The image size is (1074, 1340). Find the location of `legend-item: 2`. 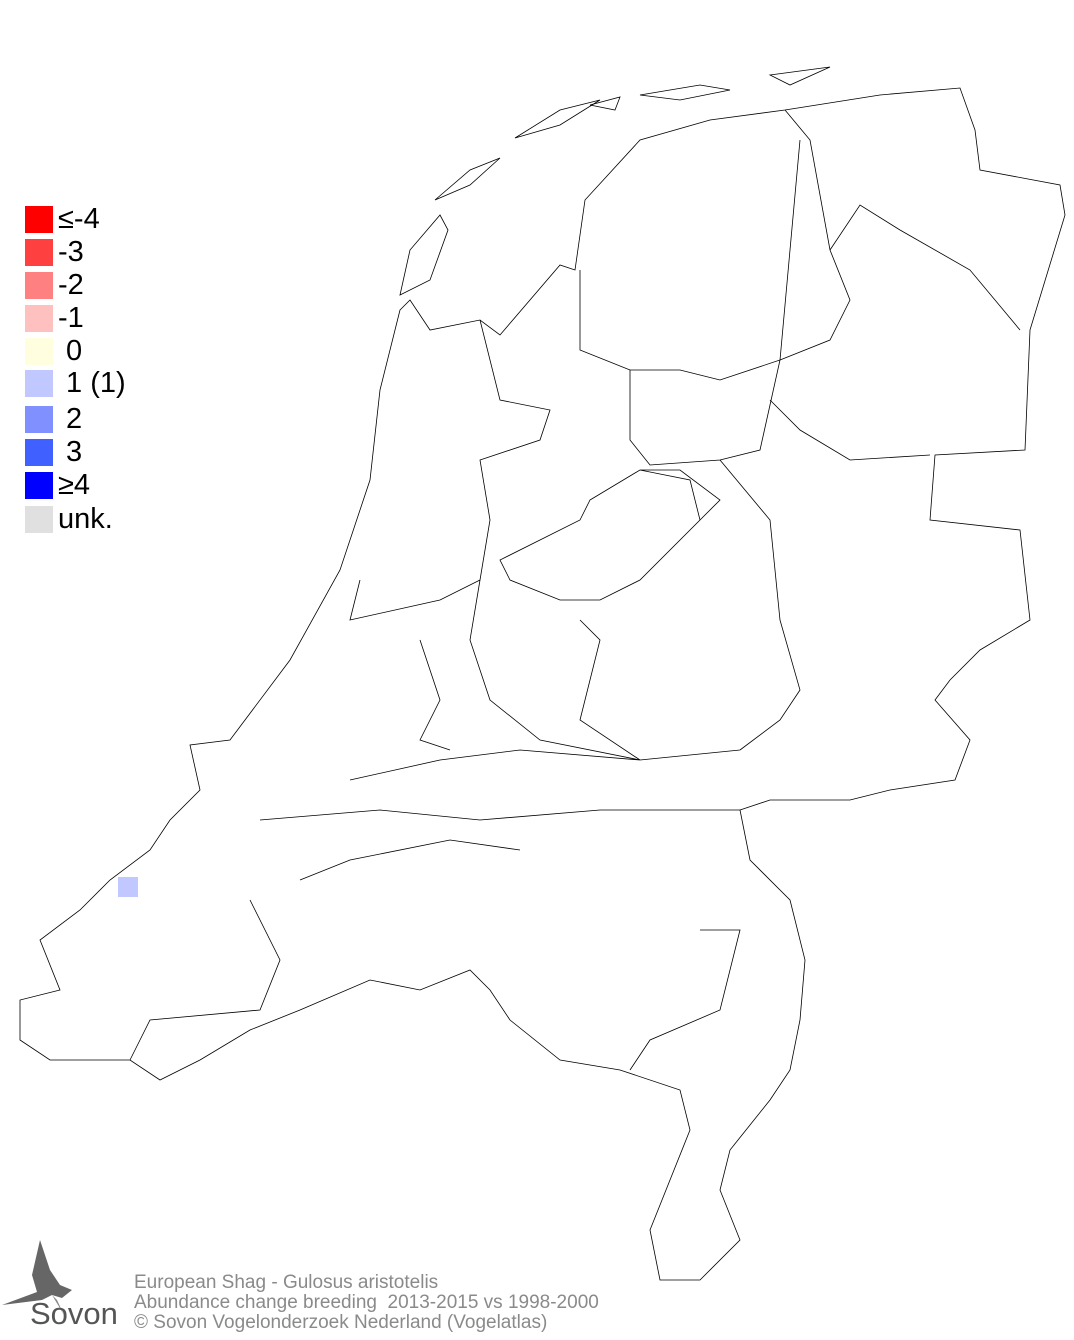

legend-item: 2 is located at coordinates (54, 419).